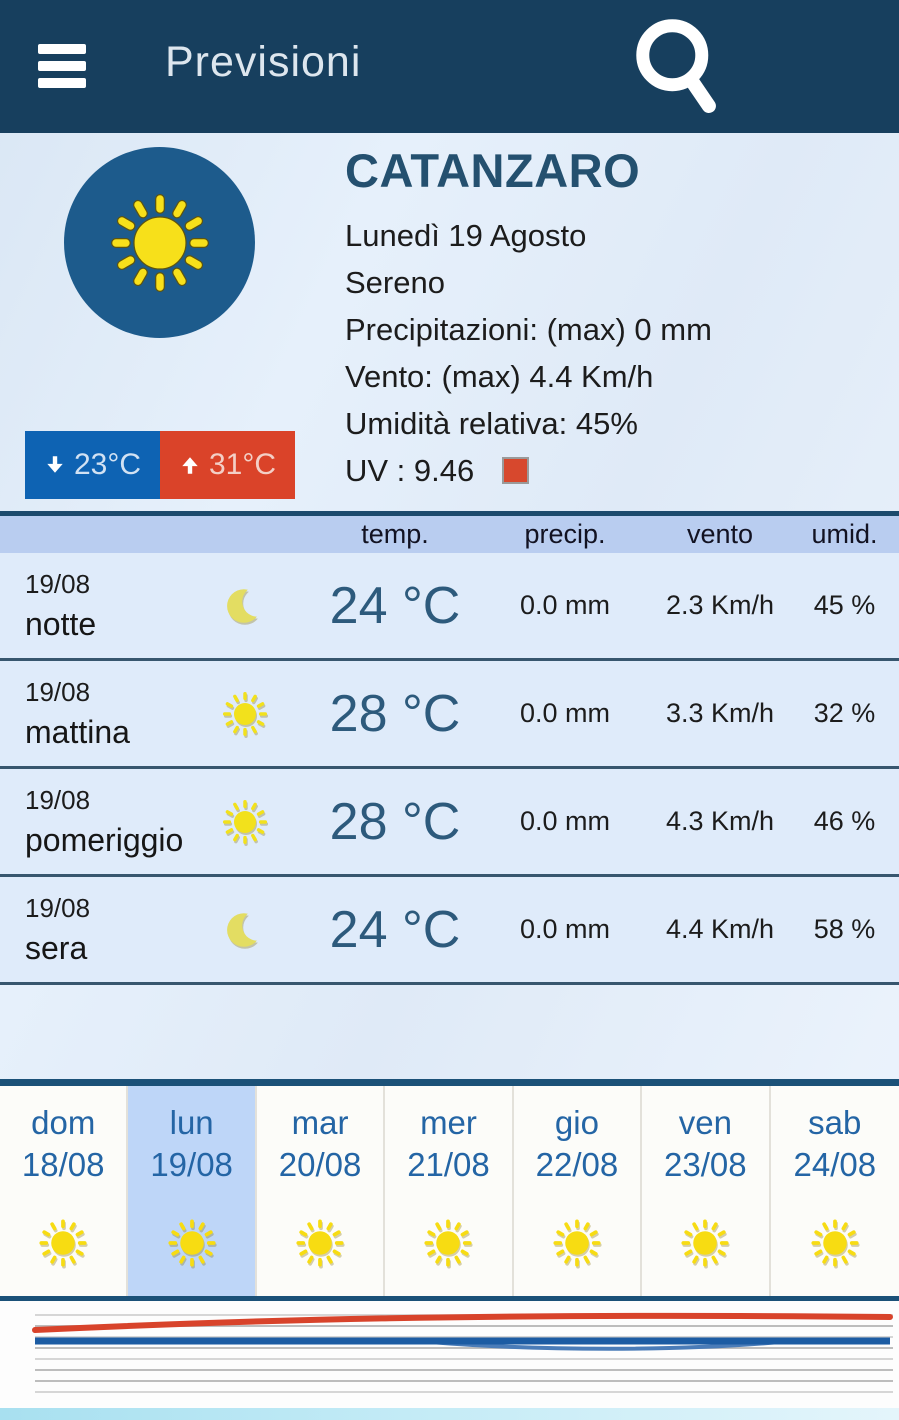 The height and width of the screenshot is (1420, 899). I want to click on day-column-mer: mer 21/08, so click(449, 1191).